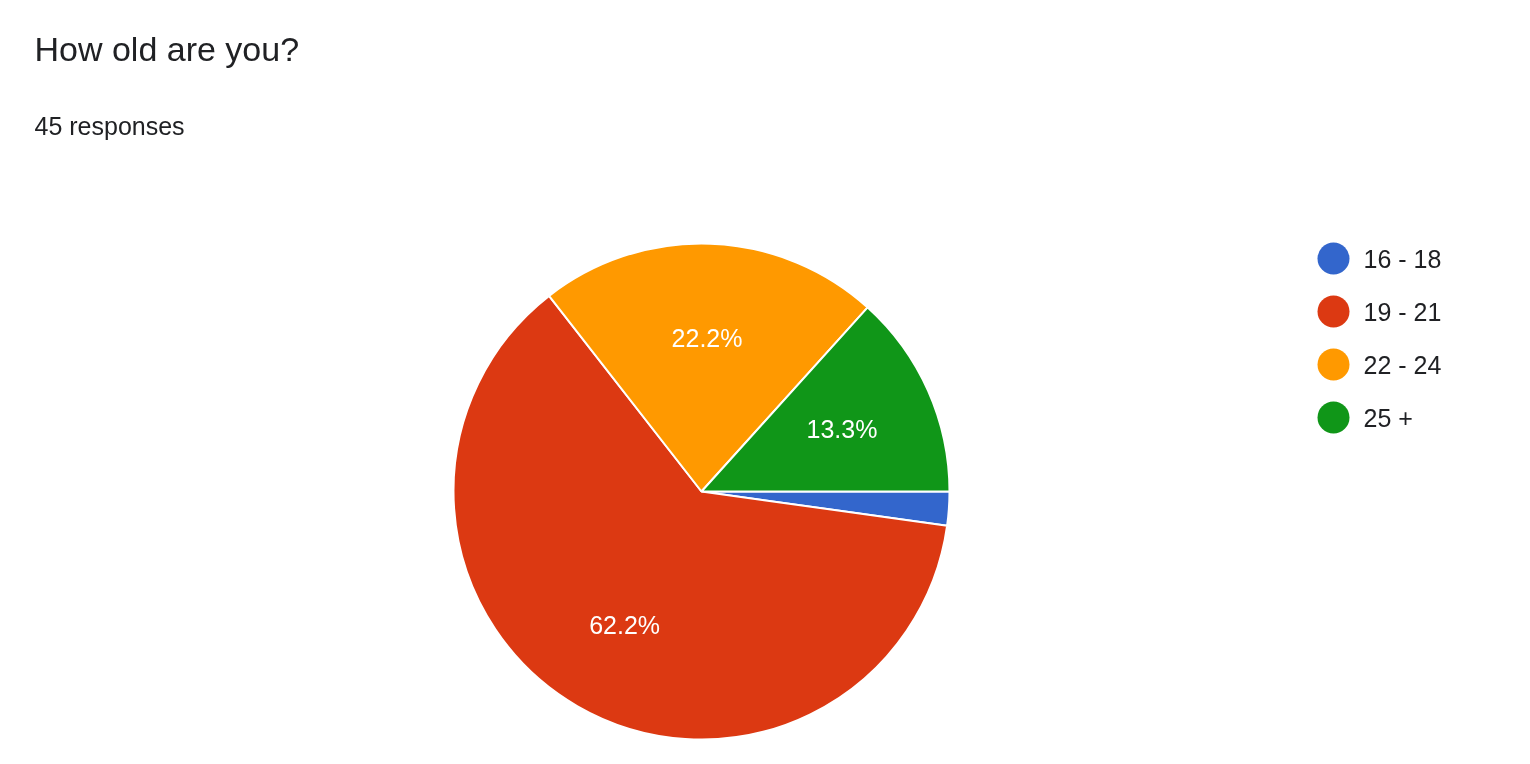  What do you see at coordinates (1402, 311) in the screenshot?
I see `legend-label: 19 - 21` at bounding box center [1402, 311].